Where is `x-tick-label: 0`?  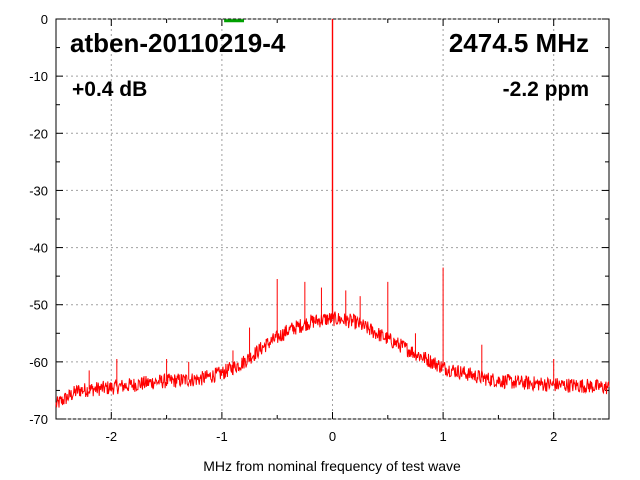
x-tick-label: 0 is located at coordinates (332, 436).